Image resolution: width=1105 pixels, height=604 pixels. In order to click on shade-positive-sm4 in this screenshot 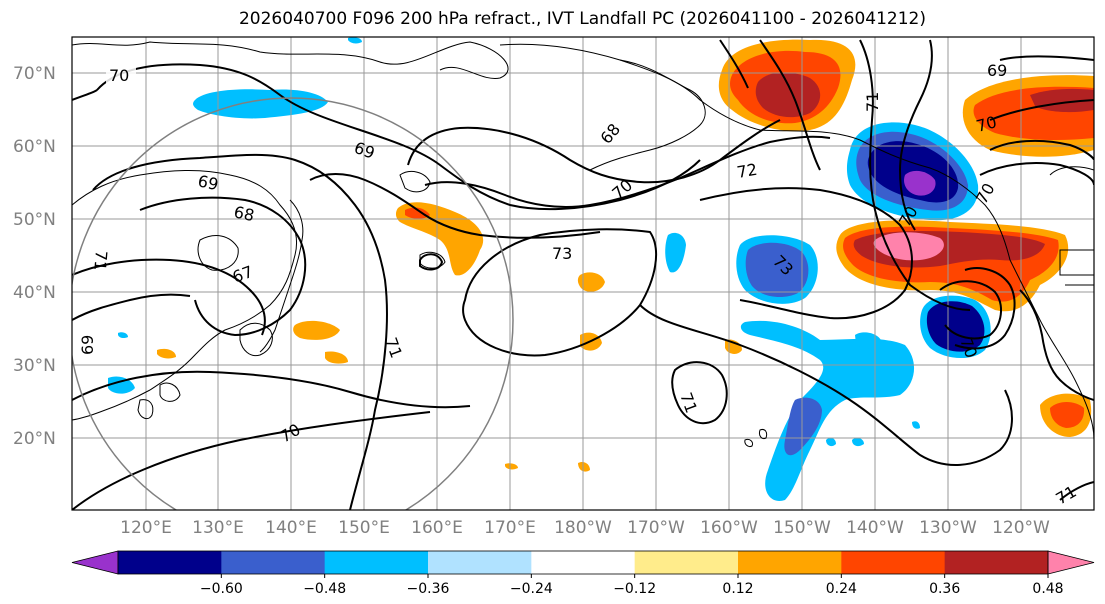, I will do `click(336, 357)`.